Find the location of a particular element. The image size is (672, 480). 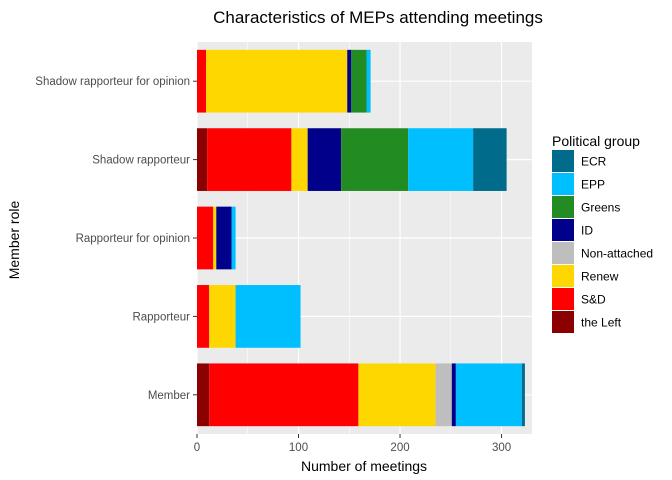

legend-label-the-left: the Left is located at coordinates (601, 323).